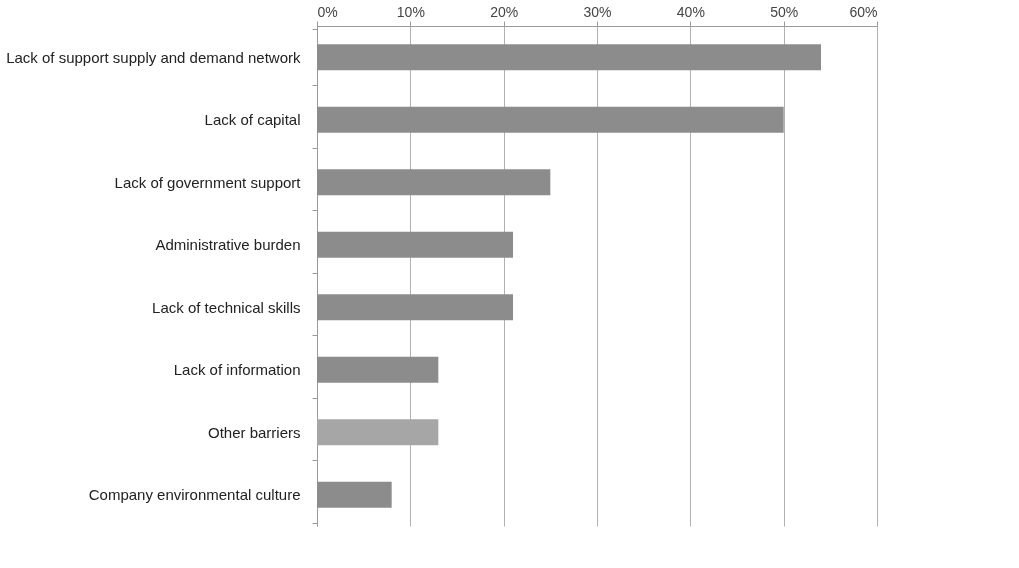  I want to click on y-tick-label: Lack of capital, so click(252, 120).